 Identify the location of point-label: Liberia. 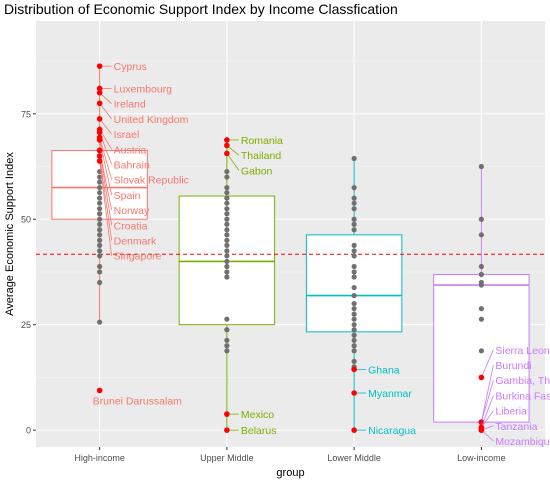
(511, 412).